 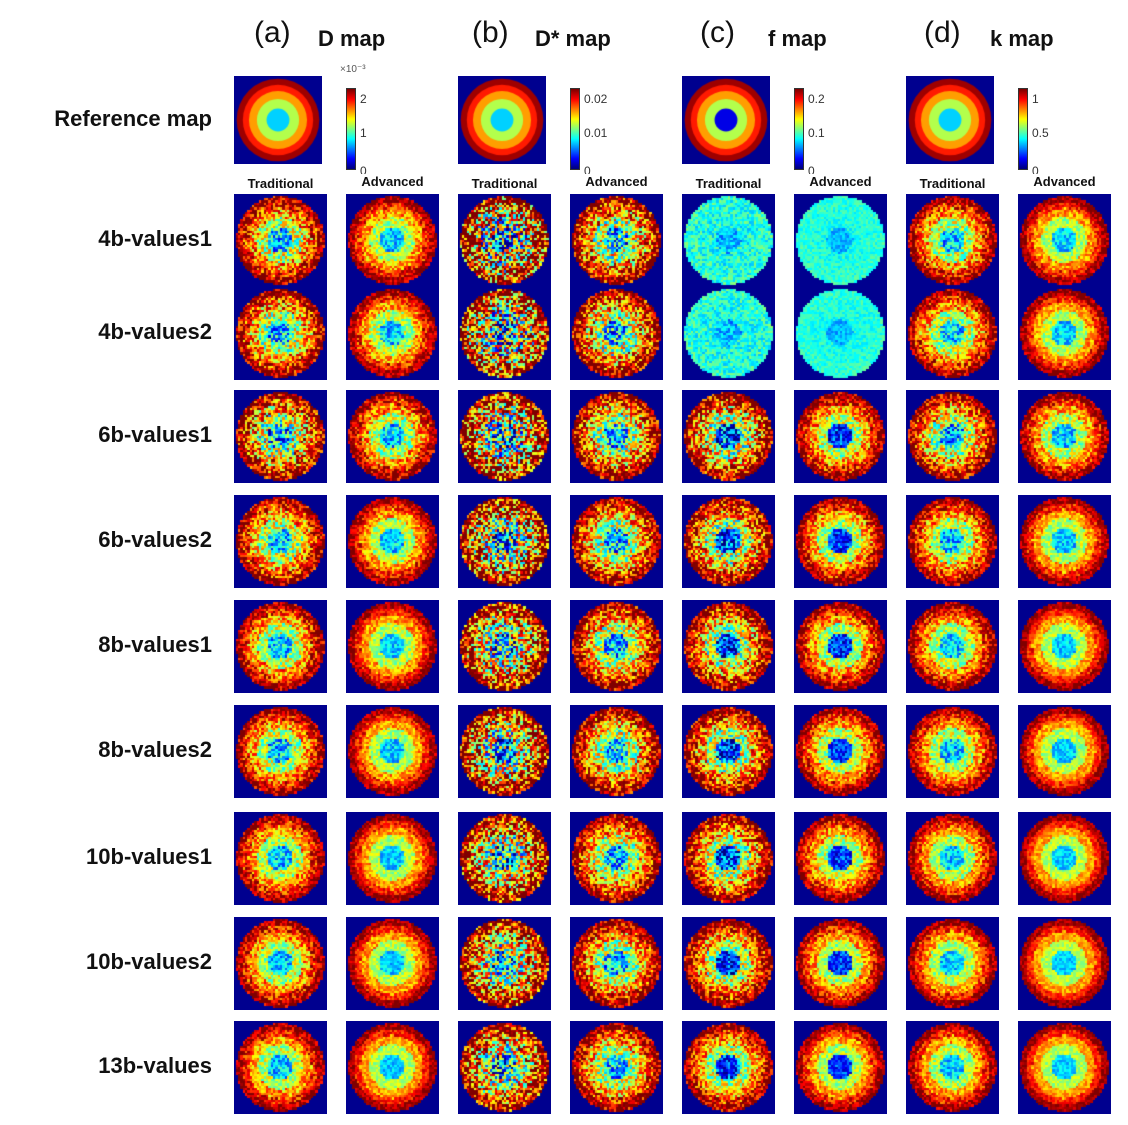 What do you see at coordinates (816, 99) in the screenshot?
I see `colorbar-tick-label: 0.2` at bounding box center [816, 99].